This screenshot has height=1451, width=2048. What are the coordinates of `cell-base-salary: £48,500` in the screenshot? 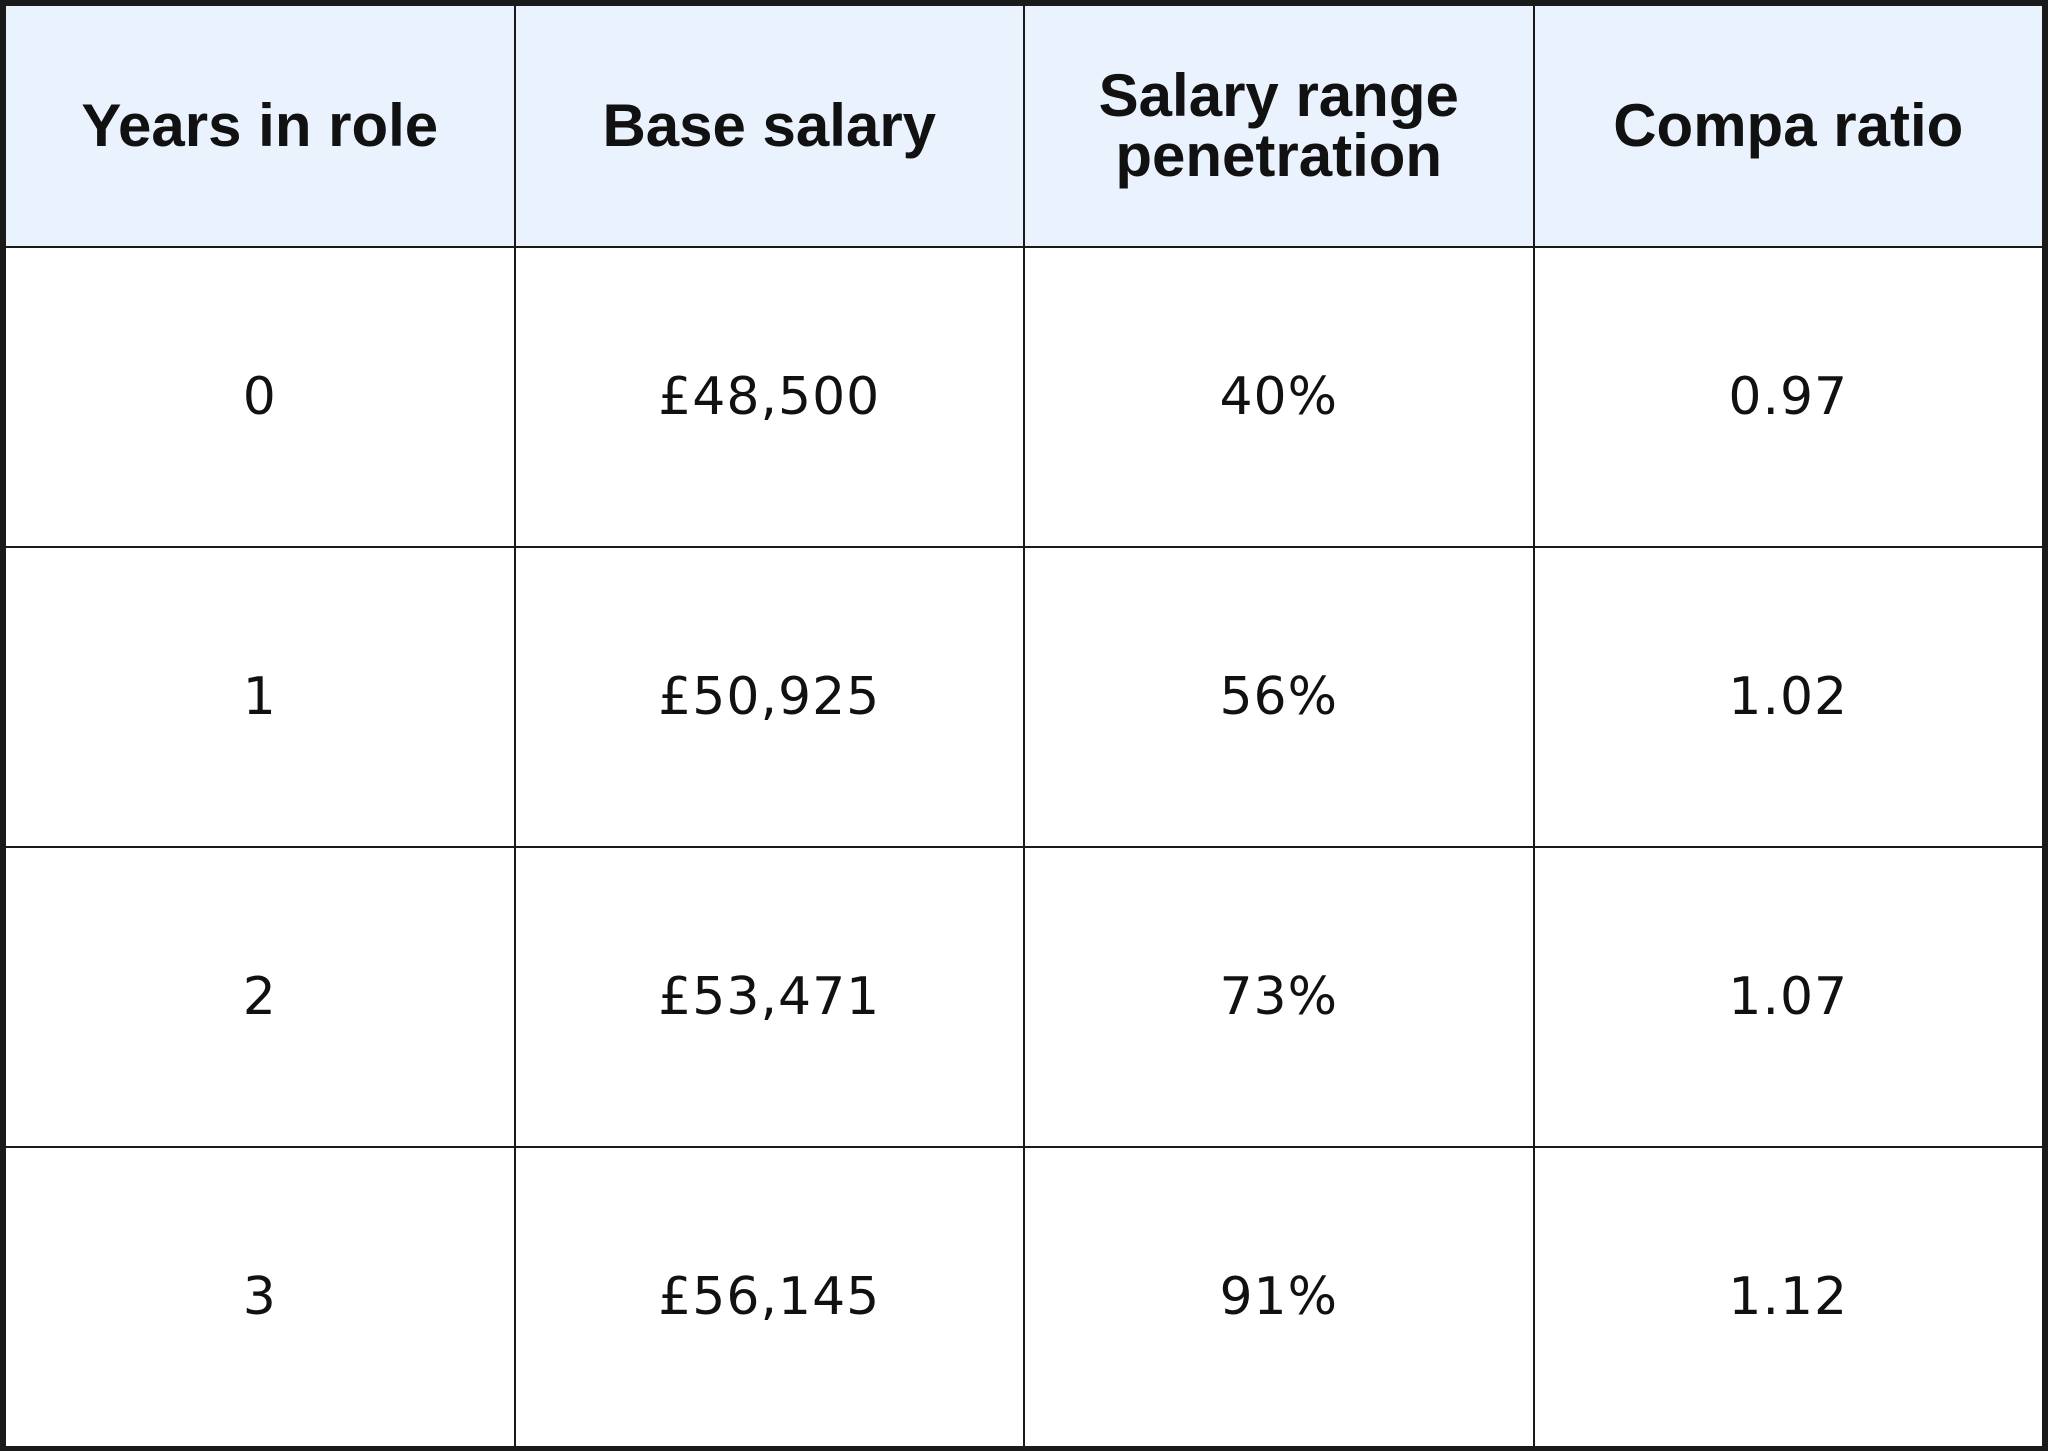 It's located at (769, 397).